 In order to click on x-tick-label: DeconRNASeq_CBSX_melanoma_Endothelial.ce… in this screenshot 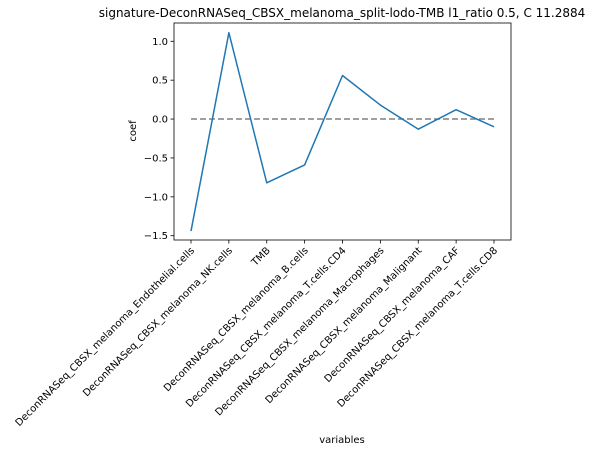, I will do `click(106, 337)`.